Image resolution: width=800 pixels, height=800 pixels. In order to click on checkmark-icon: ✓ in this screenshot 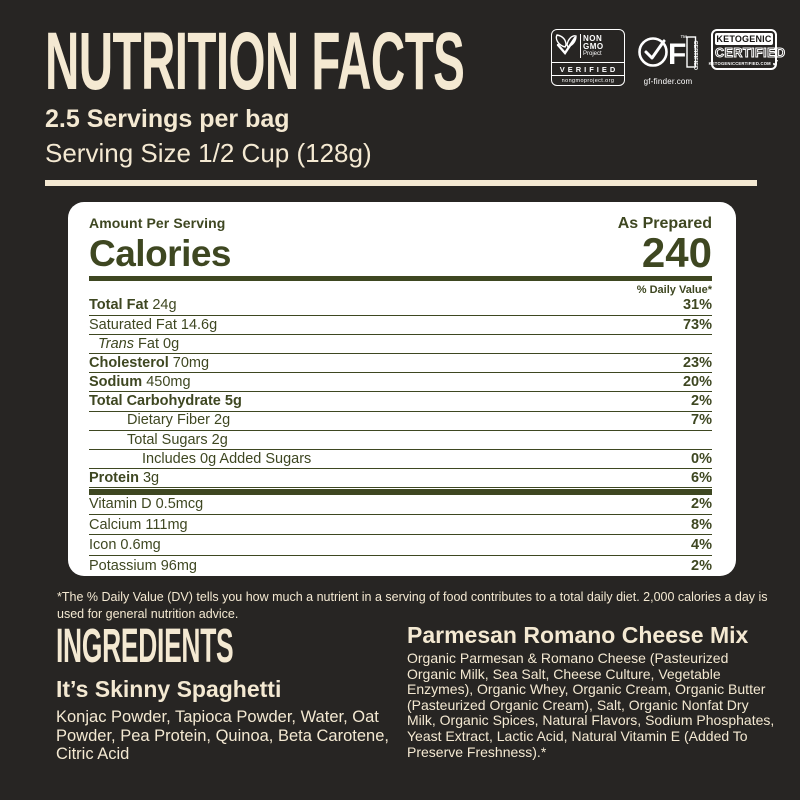, I will do `click(775, 63)`.